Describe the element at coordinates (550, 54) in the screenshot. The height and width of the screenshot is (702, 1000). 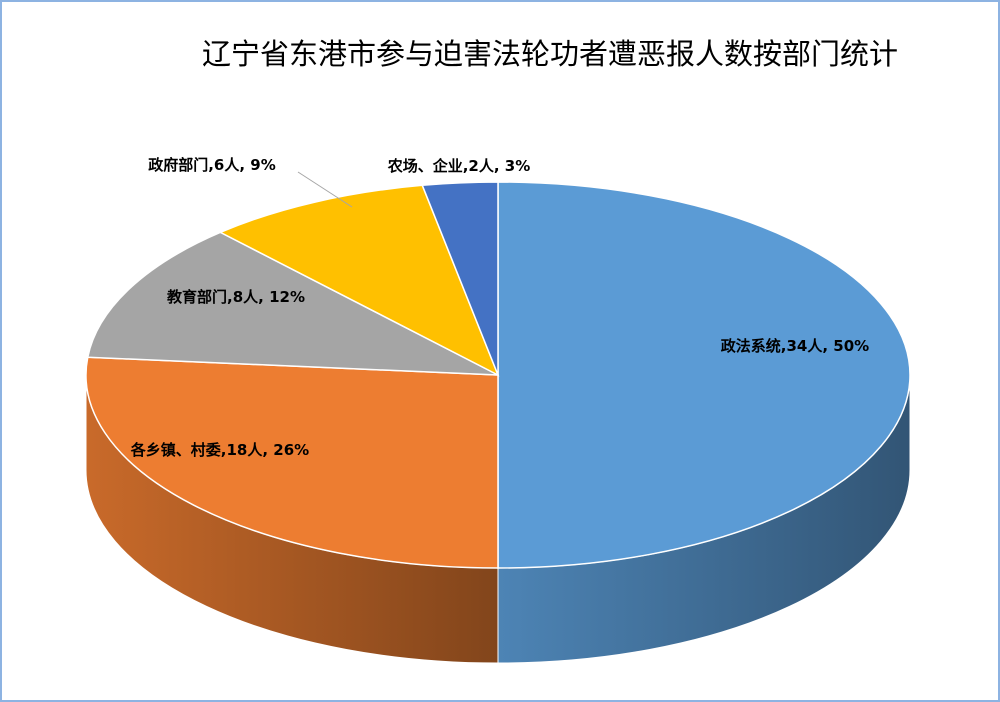
I see `chart-title: 辽宁省东港市参与迫害法轮功者遭恶报人数按部门统计` at that location.